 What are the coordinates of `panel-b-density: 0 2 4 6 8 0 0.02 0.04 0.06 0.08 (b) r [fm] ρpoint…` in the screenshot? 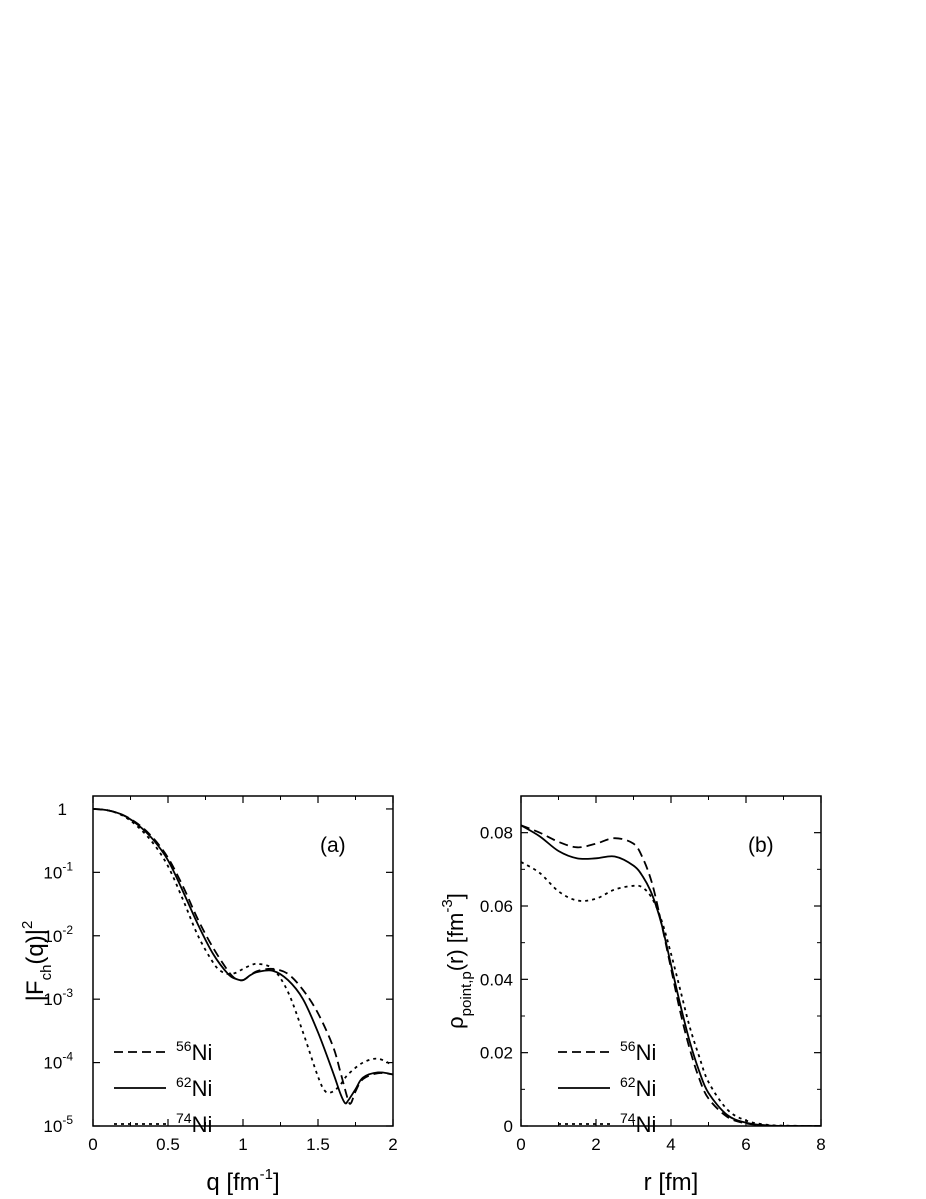 It's located at (632, 995).